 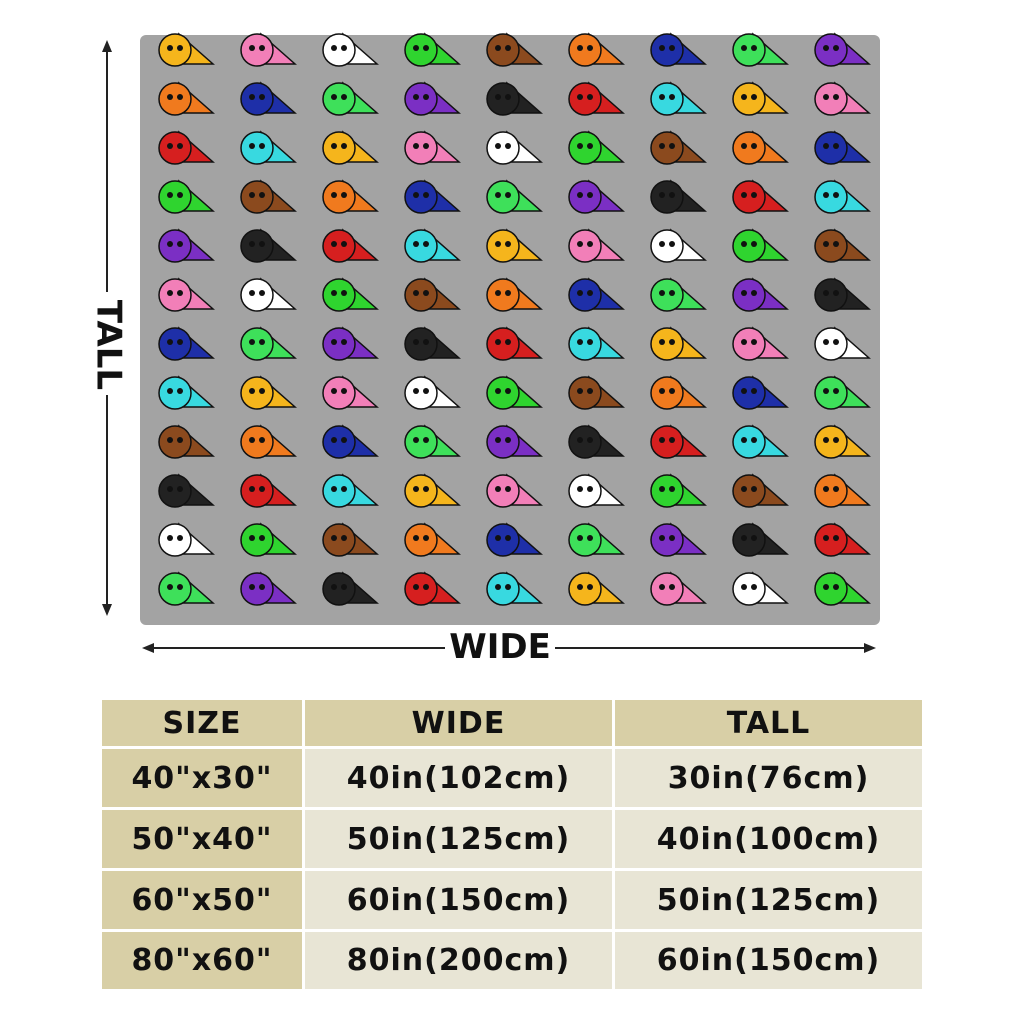 I want to click on table-cell: 30in(76cm), so click(x=768, y=778).